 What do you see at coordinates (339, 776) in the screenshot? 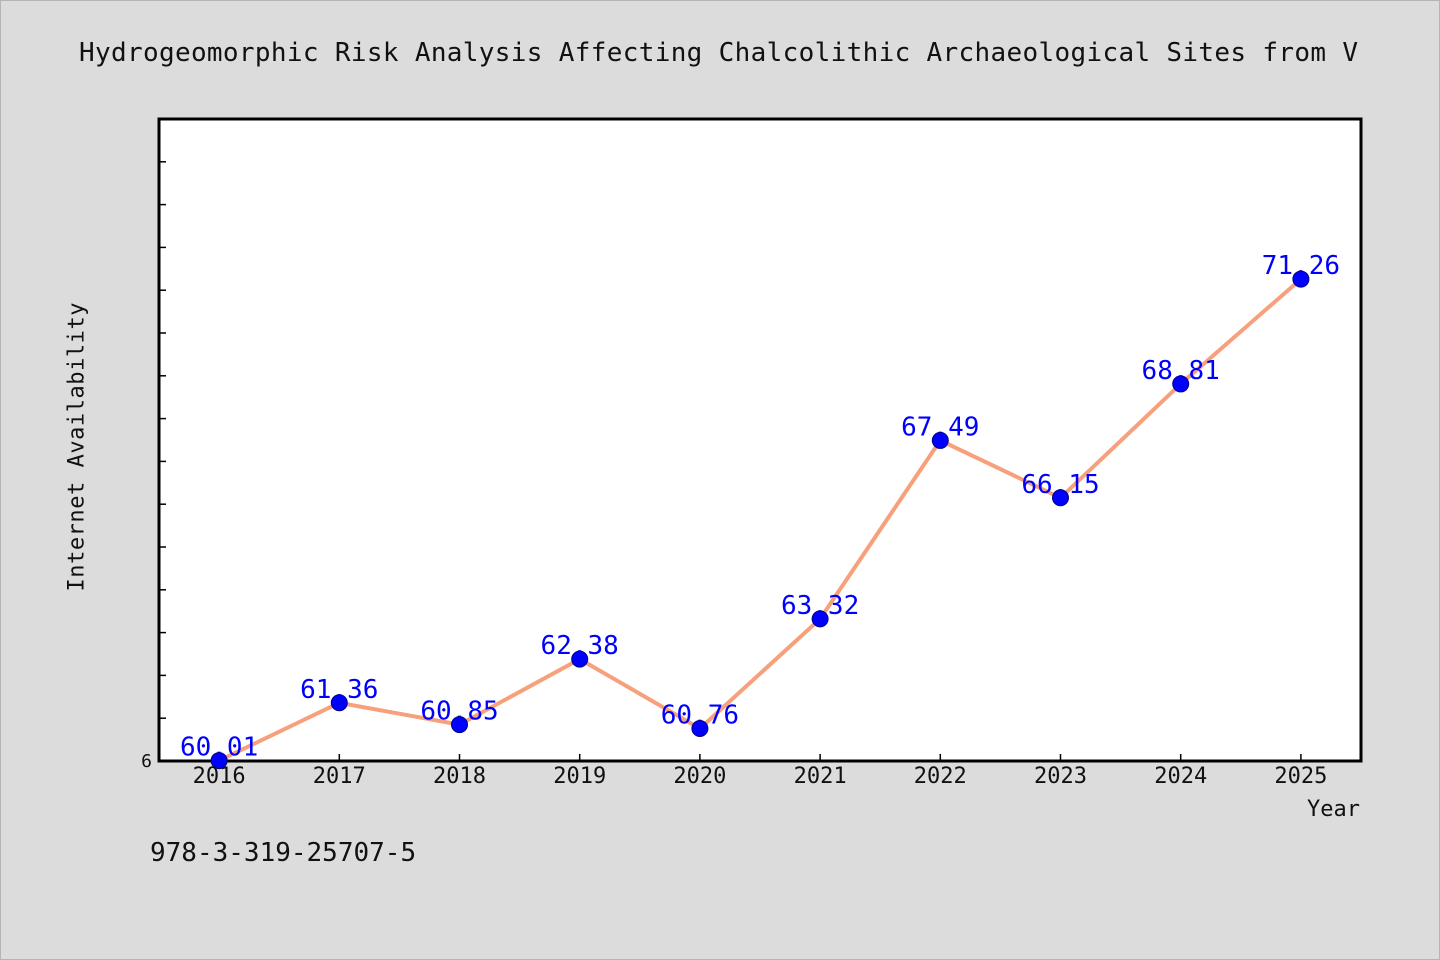
I see `x-tick-label: 2017` at bounding box center [339, 776].